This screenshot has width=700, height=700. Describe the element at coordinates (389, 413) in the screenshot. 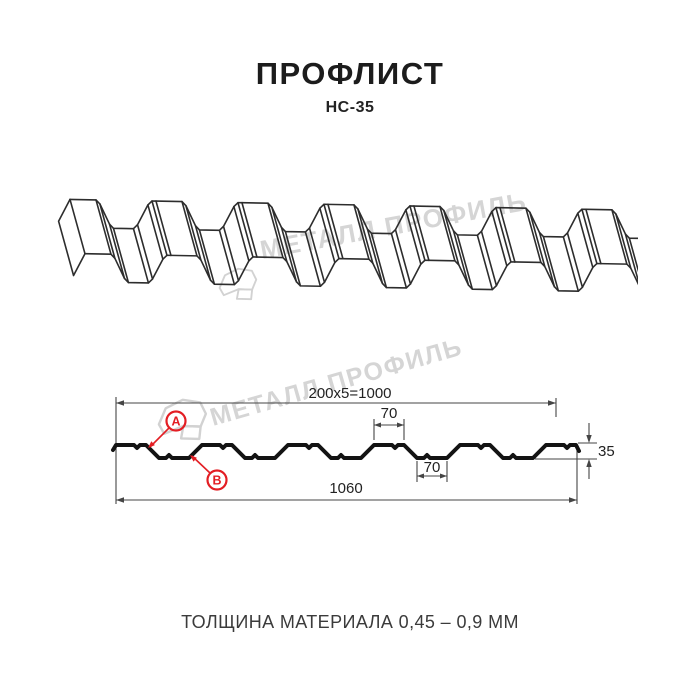

I see `dimension-label-flange-width: 70` at that location.